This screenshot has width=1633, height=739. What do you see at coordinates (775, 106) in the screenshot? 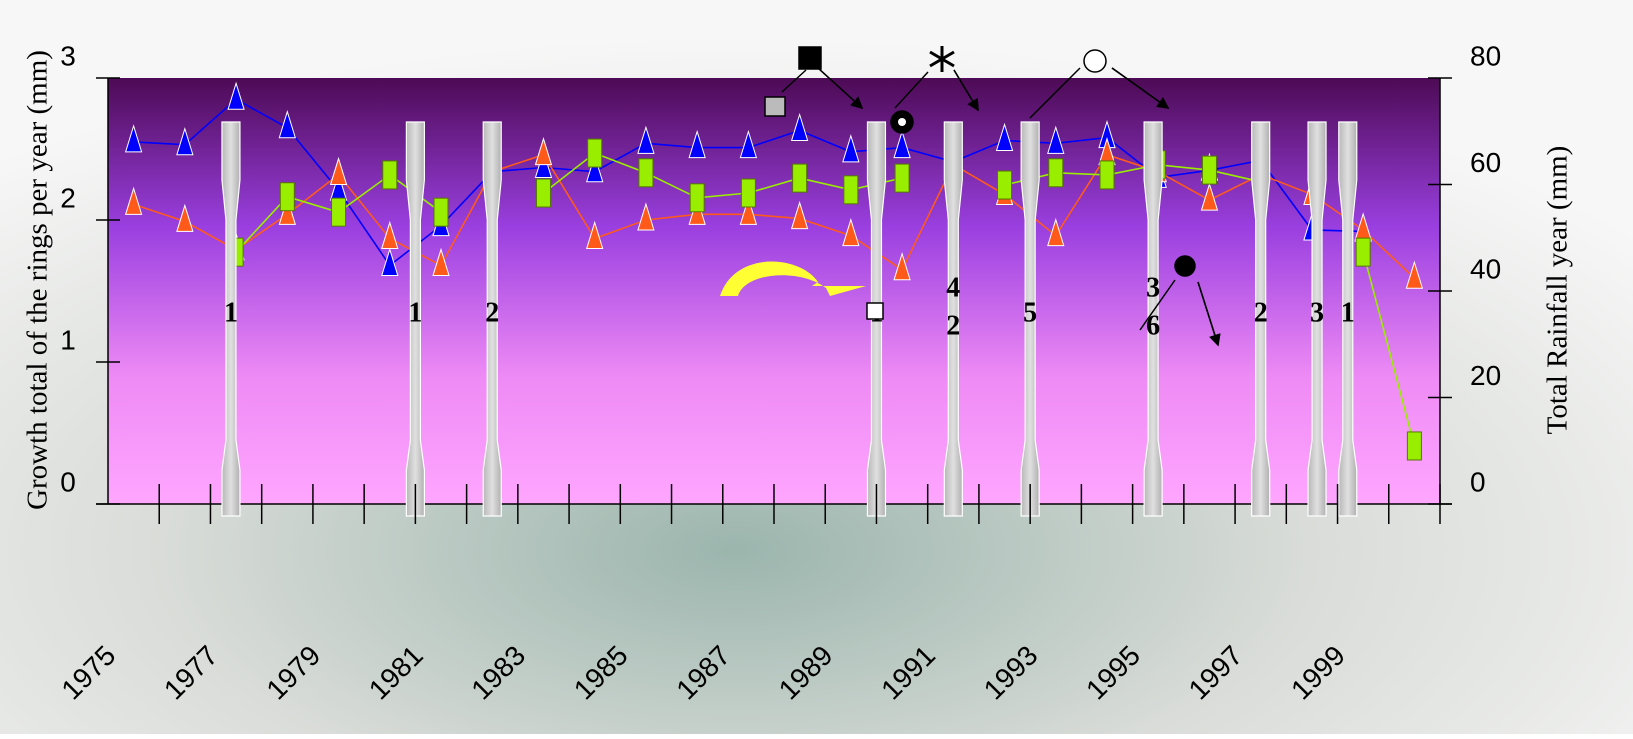
I see `symbol-square-gray` at bounding box center [775, 106].